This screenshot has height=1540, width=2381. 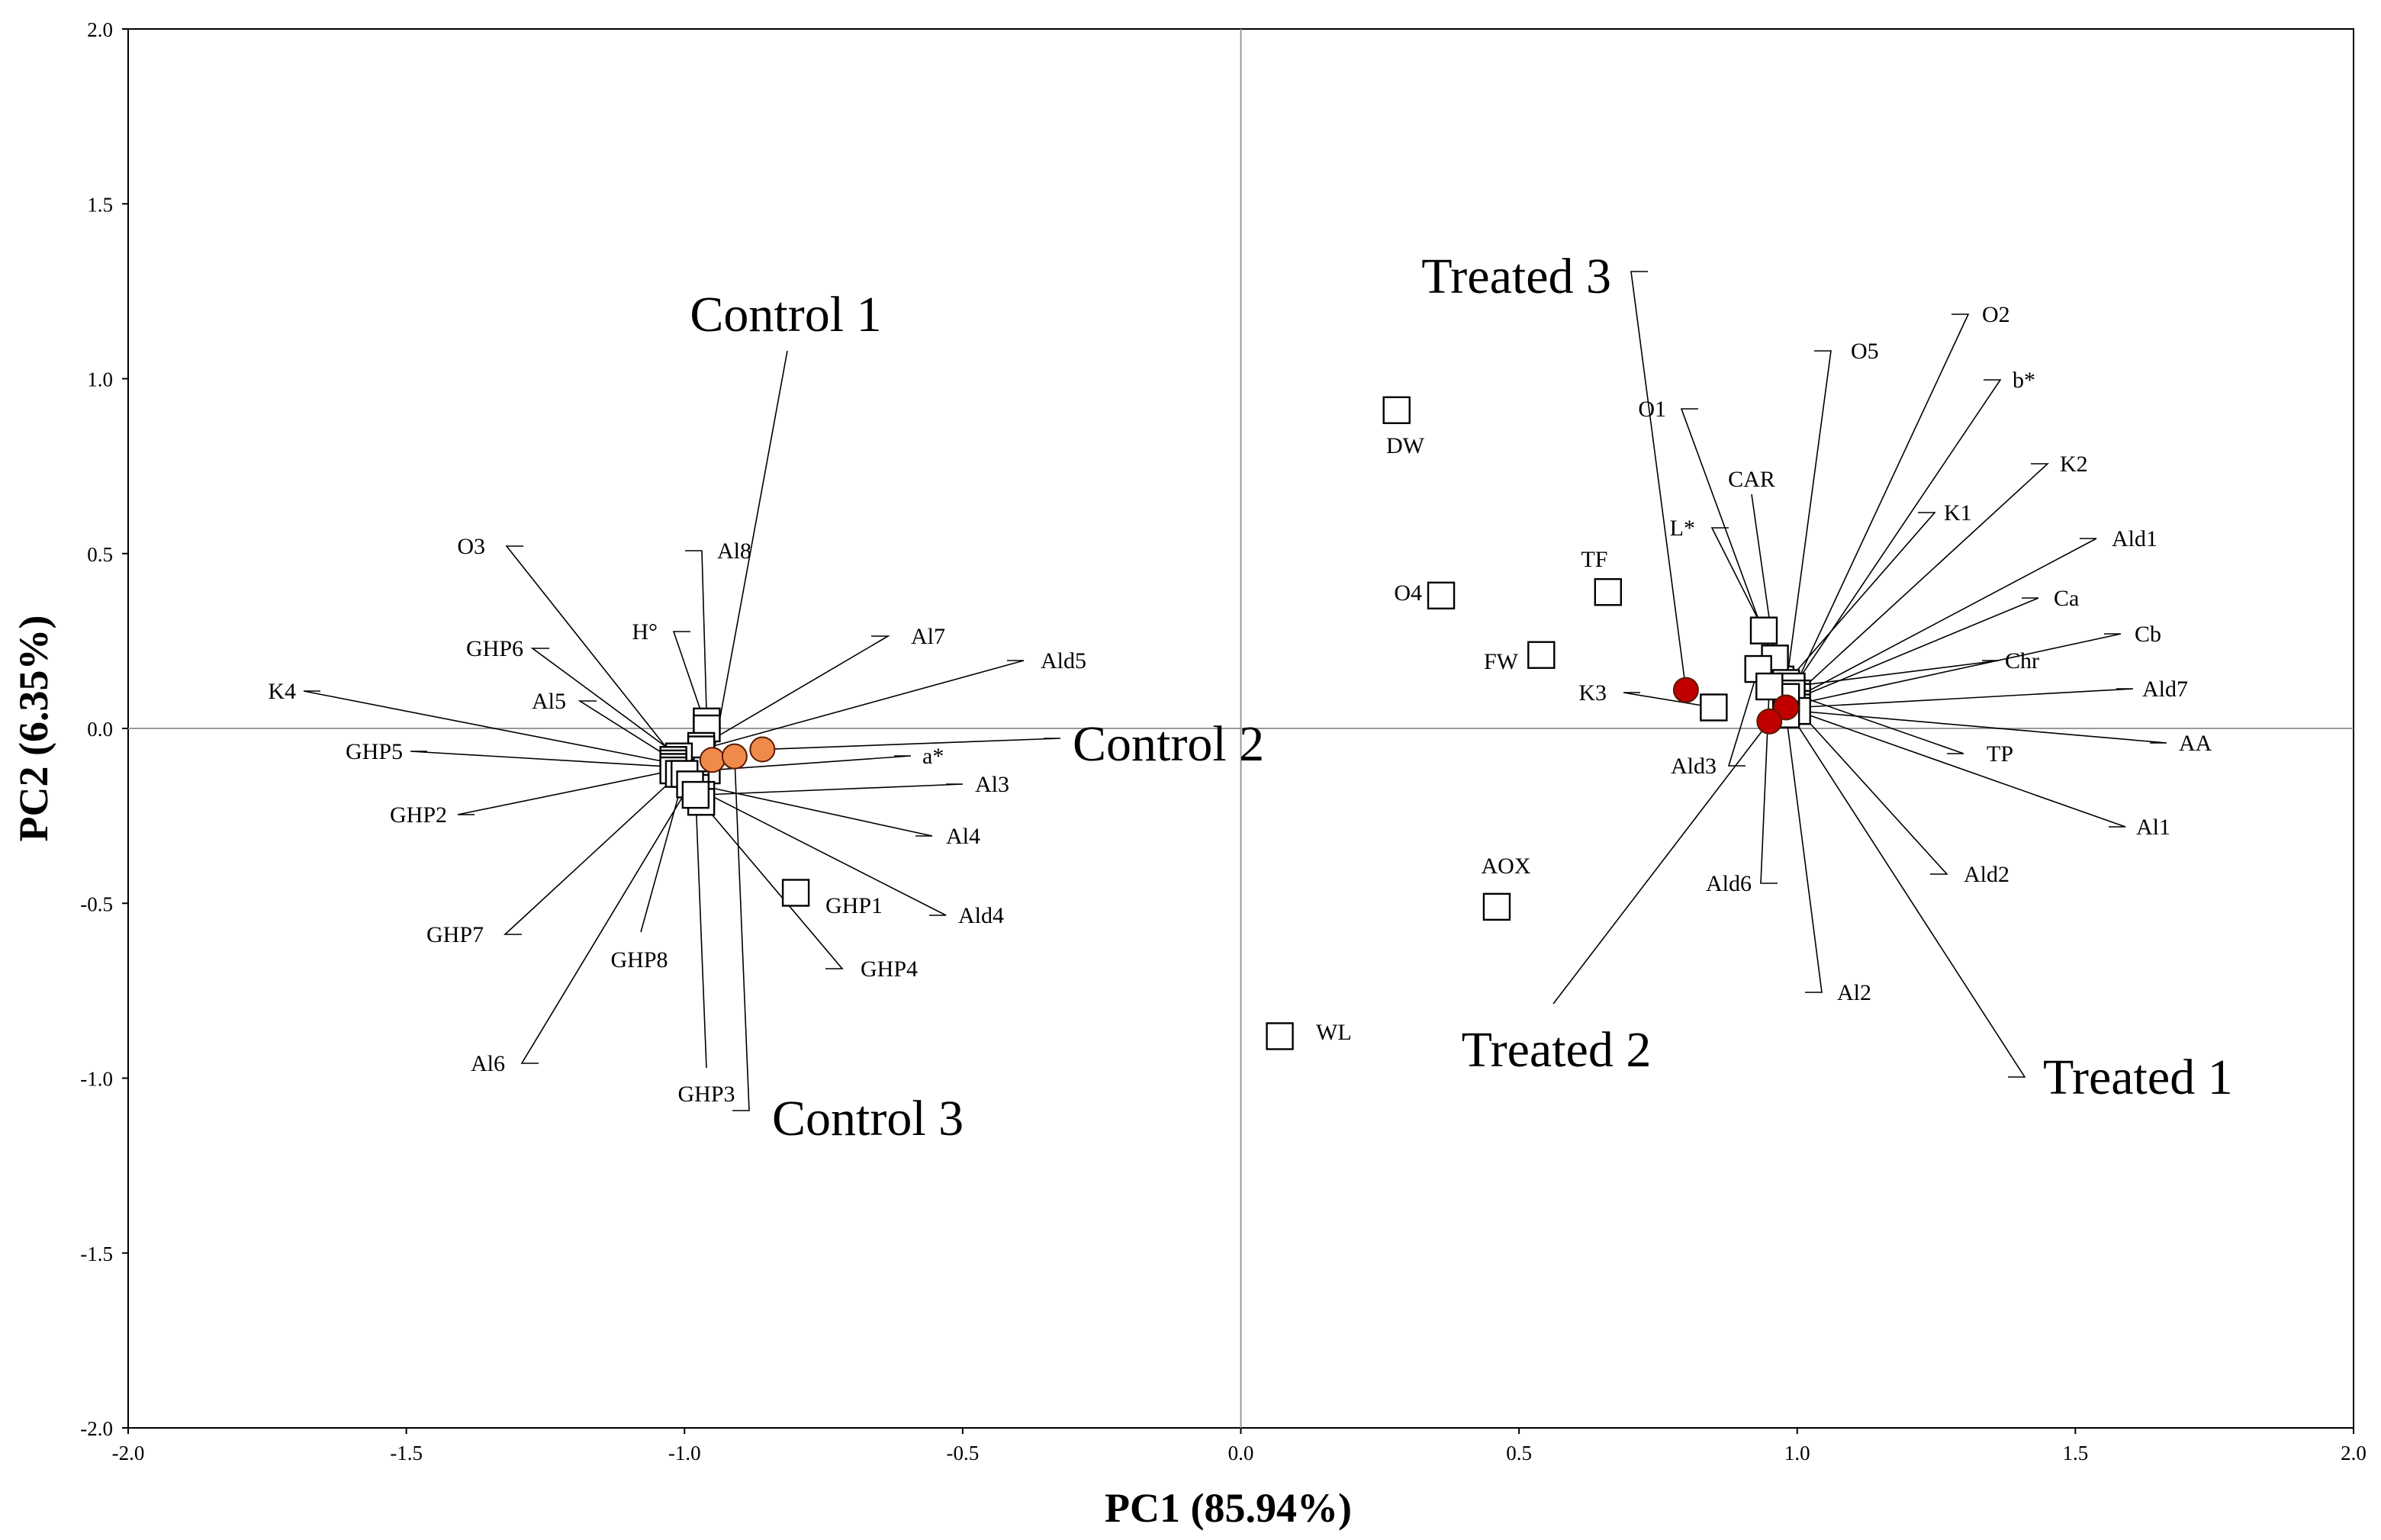 I want to click on leader-line-al5, so click(x=626, y=730).